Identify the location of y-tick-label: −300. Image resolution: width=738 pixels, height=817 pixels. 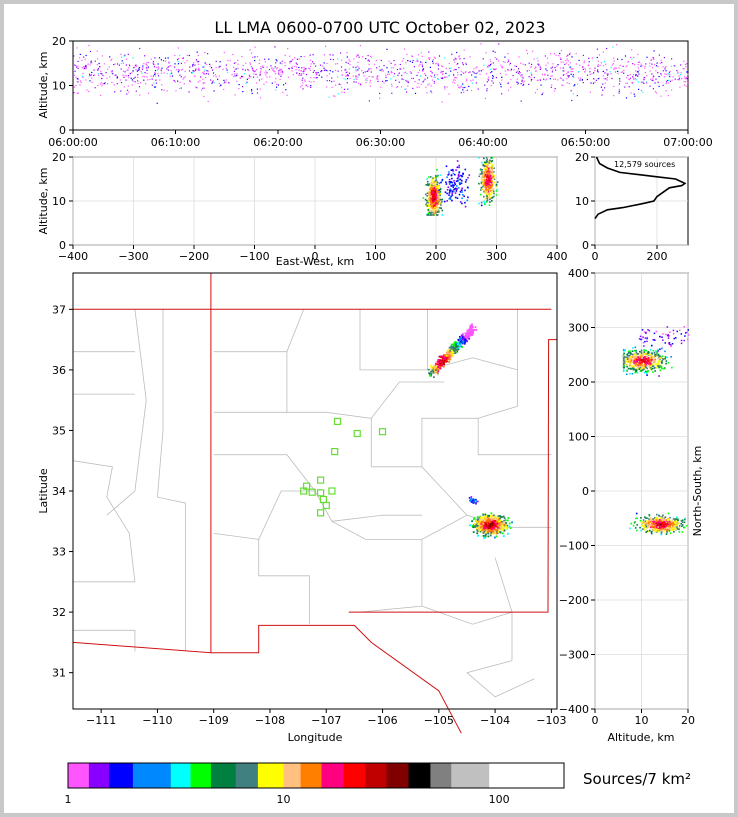
(574, 655).